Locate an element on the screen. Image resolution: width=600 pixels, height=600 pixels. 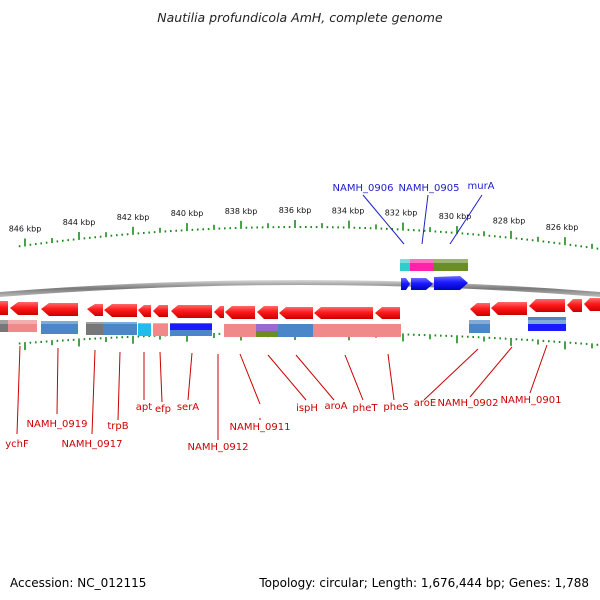
ruler-label: 830 kbp is located at coordinates (455, 216).